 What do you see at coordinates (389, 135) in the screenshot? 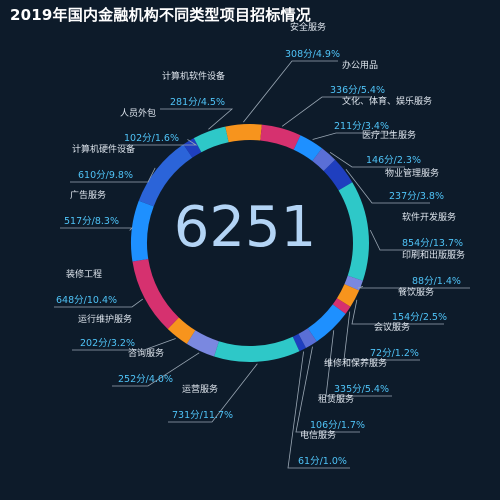
I see `slice-name-label: 医疗卫生服务` at bounding box center [389, 135].